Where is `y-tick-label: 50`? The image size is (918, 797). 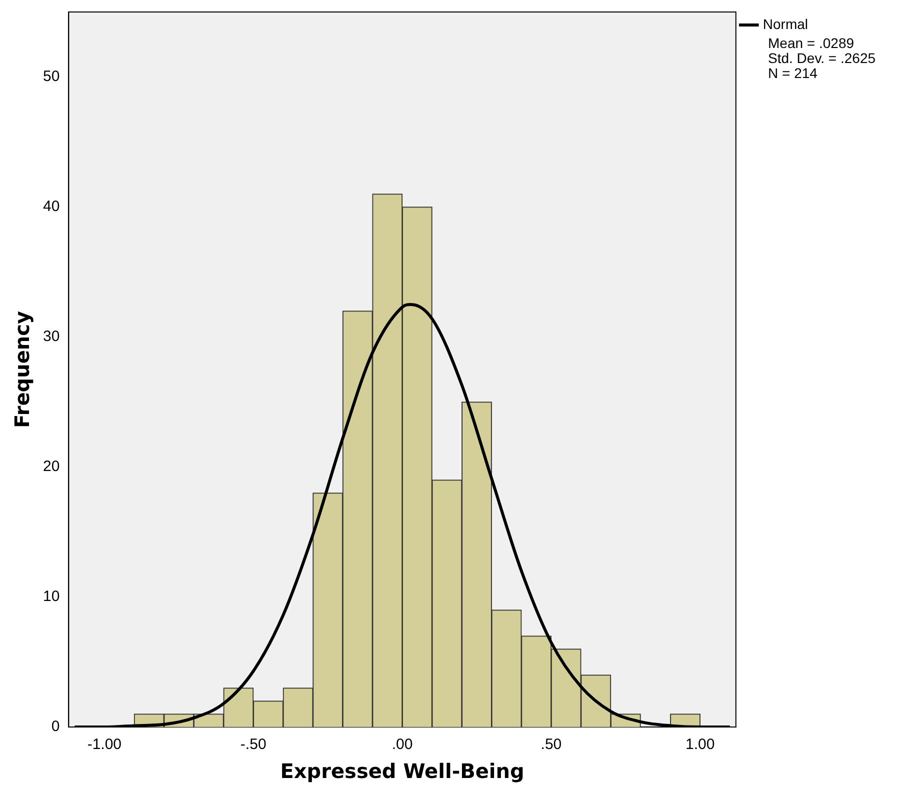 y-tick-label: 50 is located at coordinates (51, 77).